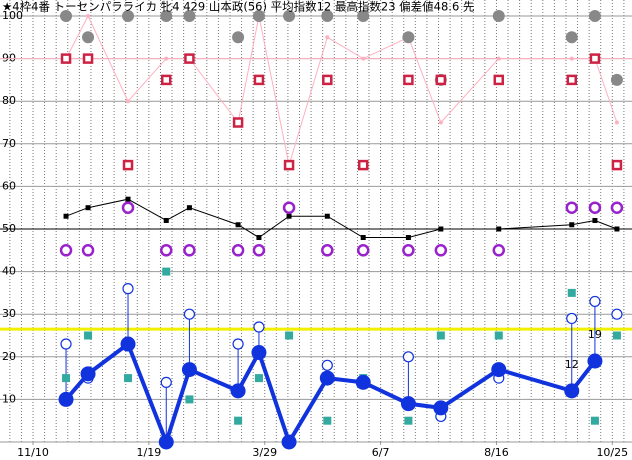 The width and height of the screenshot is (632, 460). What do you see at coordinates (9, 271) in the screenshot?
I see `y-tick-label: 40` at bounding box center [9, 271].